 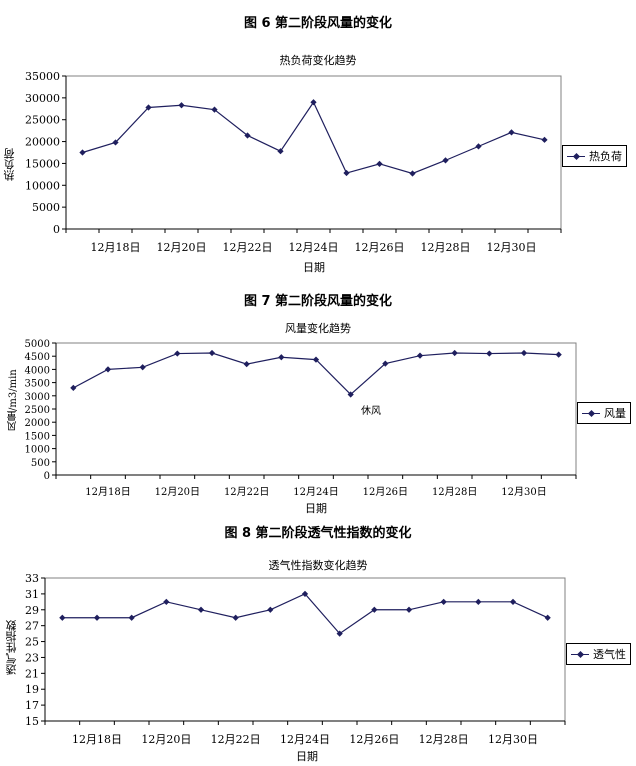 What do you see at coordinates (166, 739) in the screenshot?
I see `chart-3-x-tick-label: 12月20日` at bounding box center [166, 739].